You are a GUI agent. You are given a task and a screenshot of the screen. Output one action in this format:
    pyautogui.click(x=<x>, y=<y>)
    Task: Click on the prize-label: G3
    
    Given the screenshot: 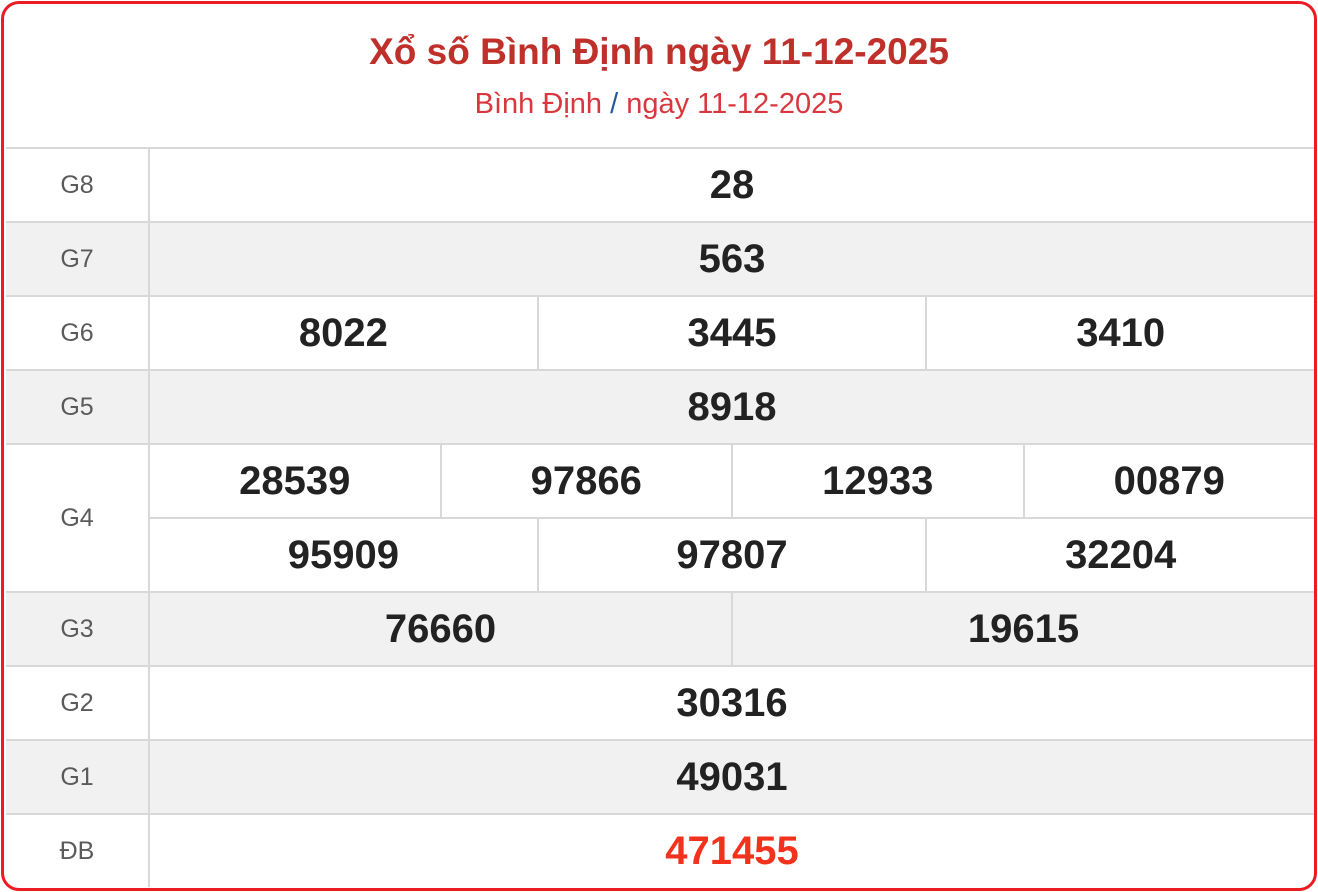 What is the action you would take?
    pyautogui.click(x=78, y=629)
    